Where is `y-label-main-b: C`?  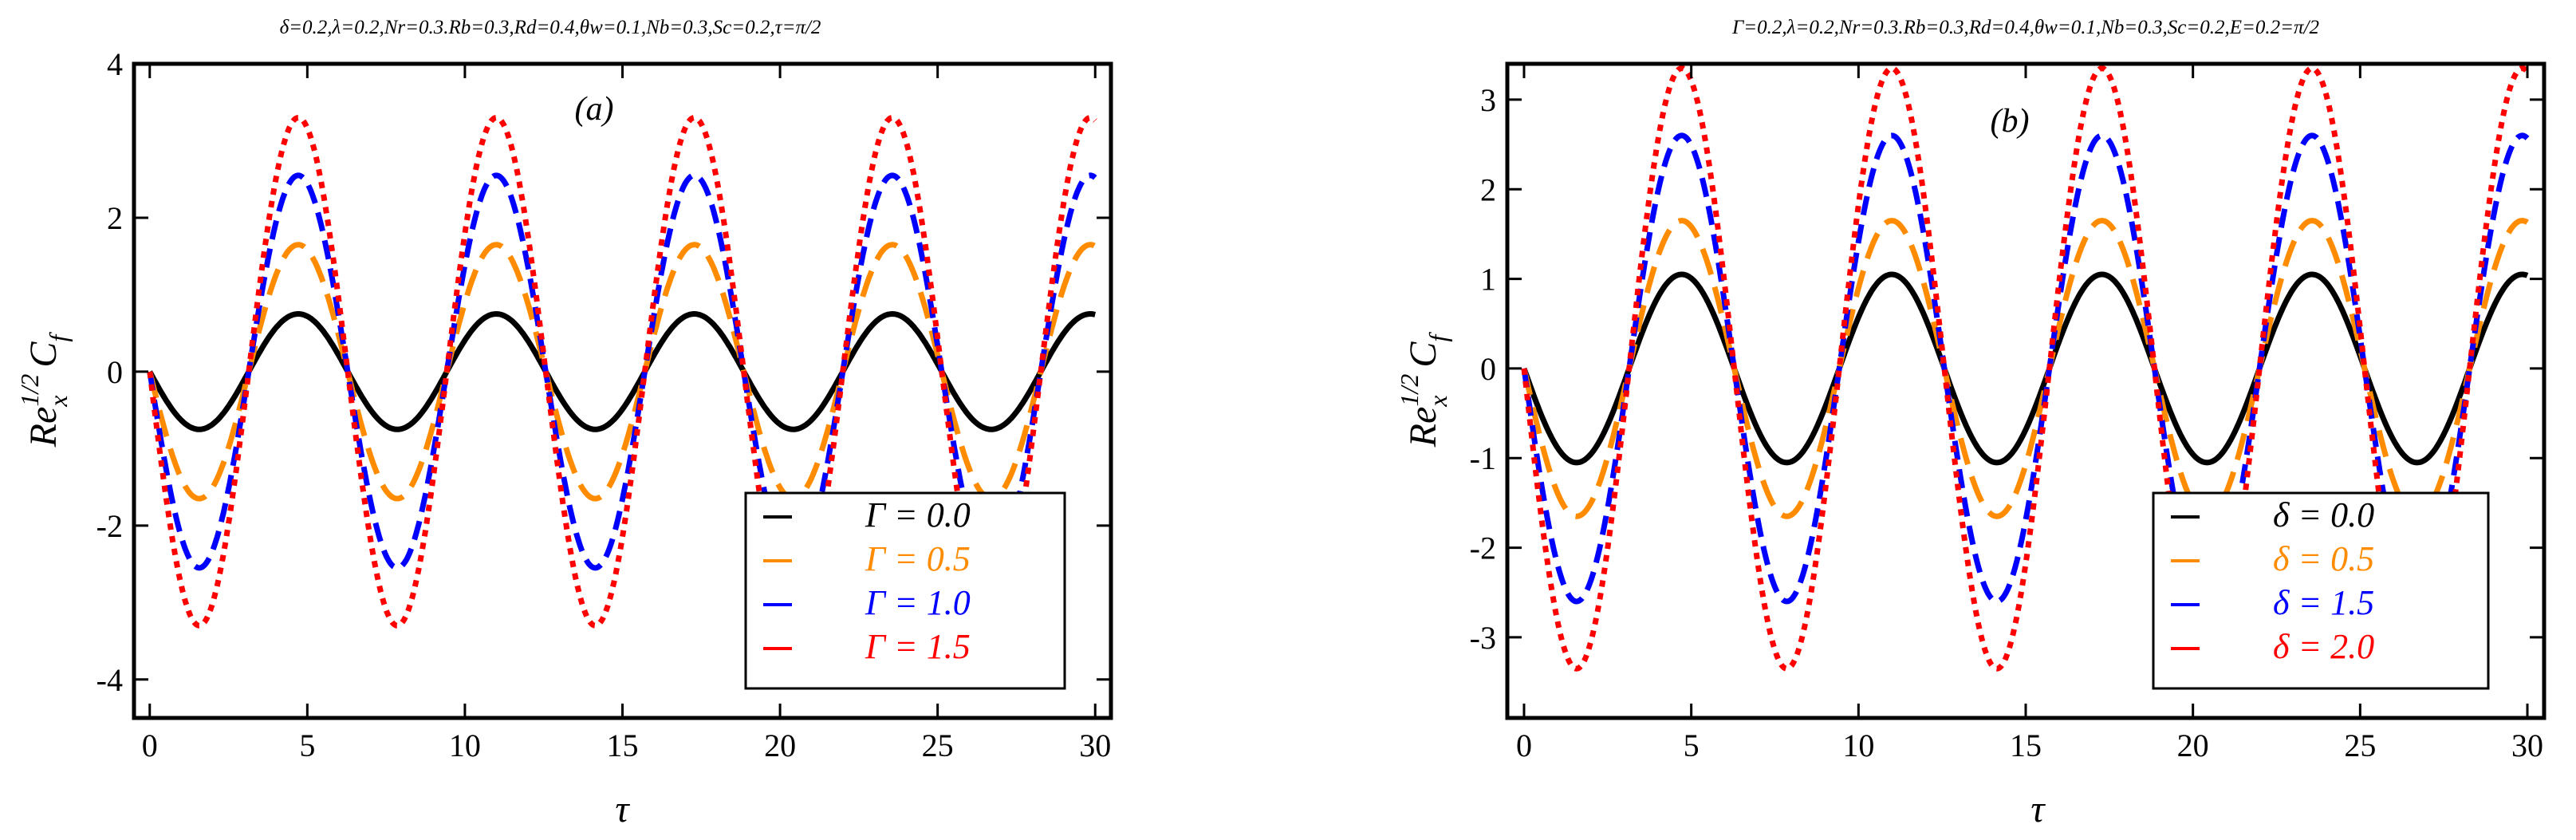
y-label-main-b: C is located at coordinates (1423, 354).